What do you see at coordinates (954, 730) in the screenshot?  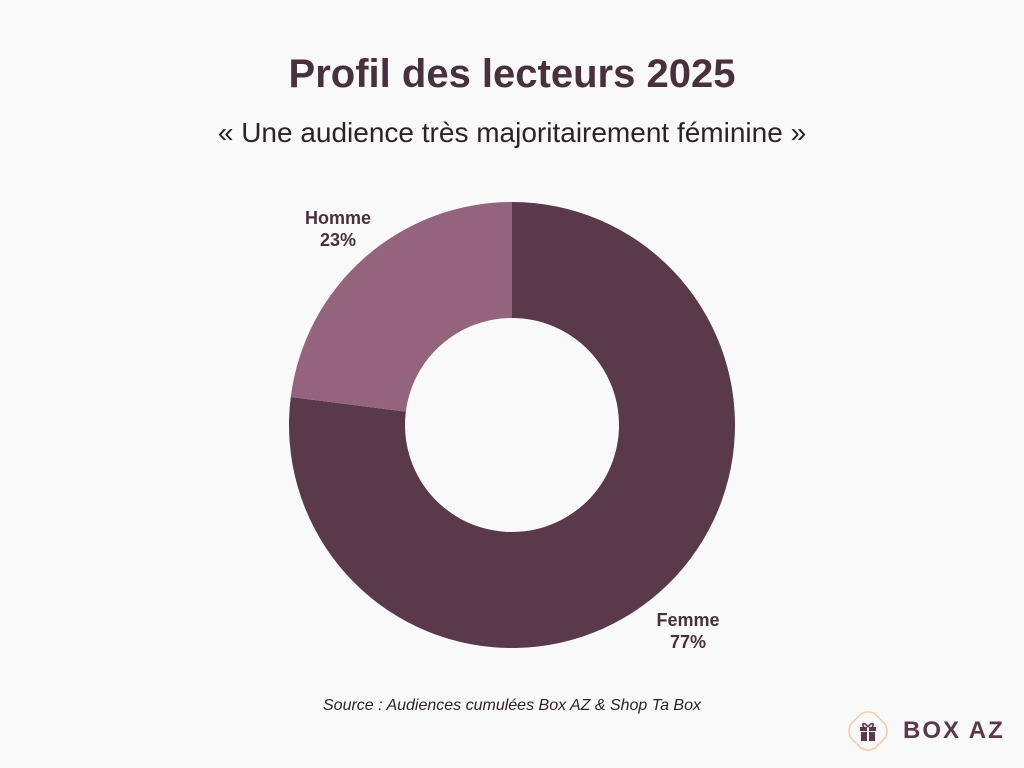 I see `logo-text: BOX AZ` at bounding box center [954, 730].